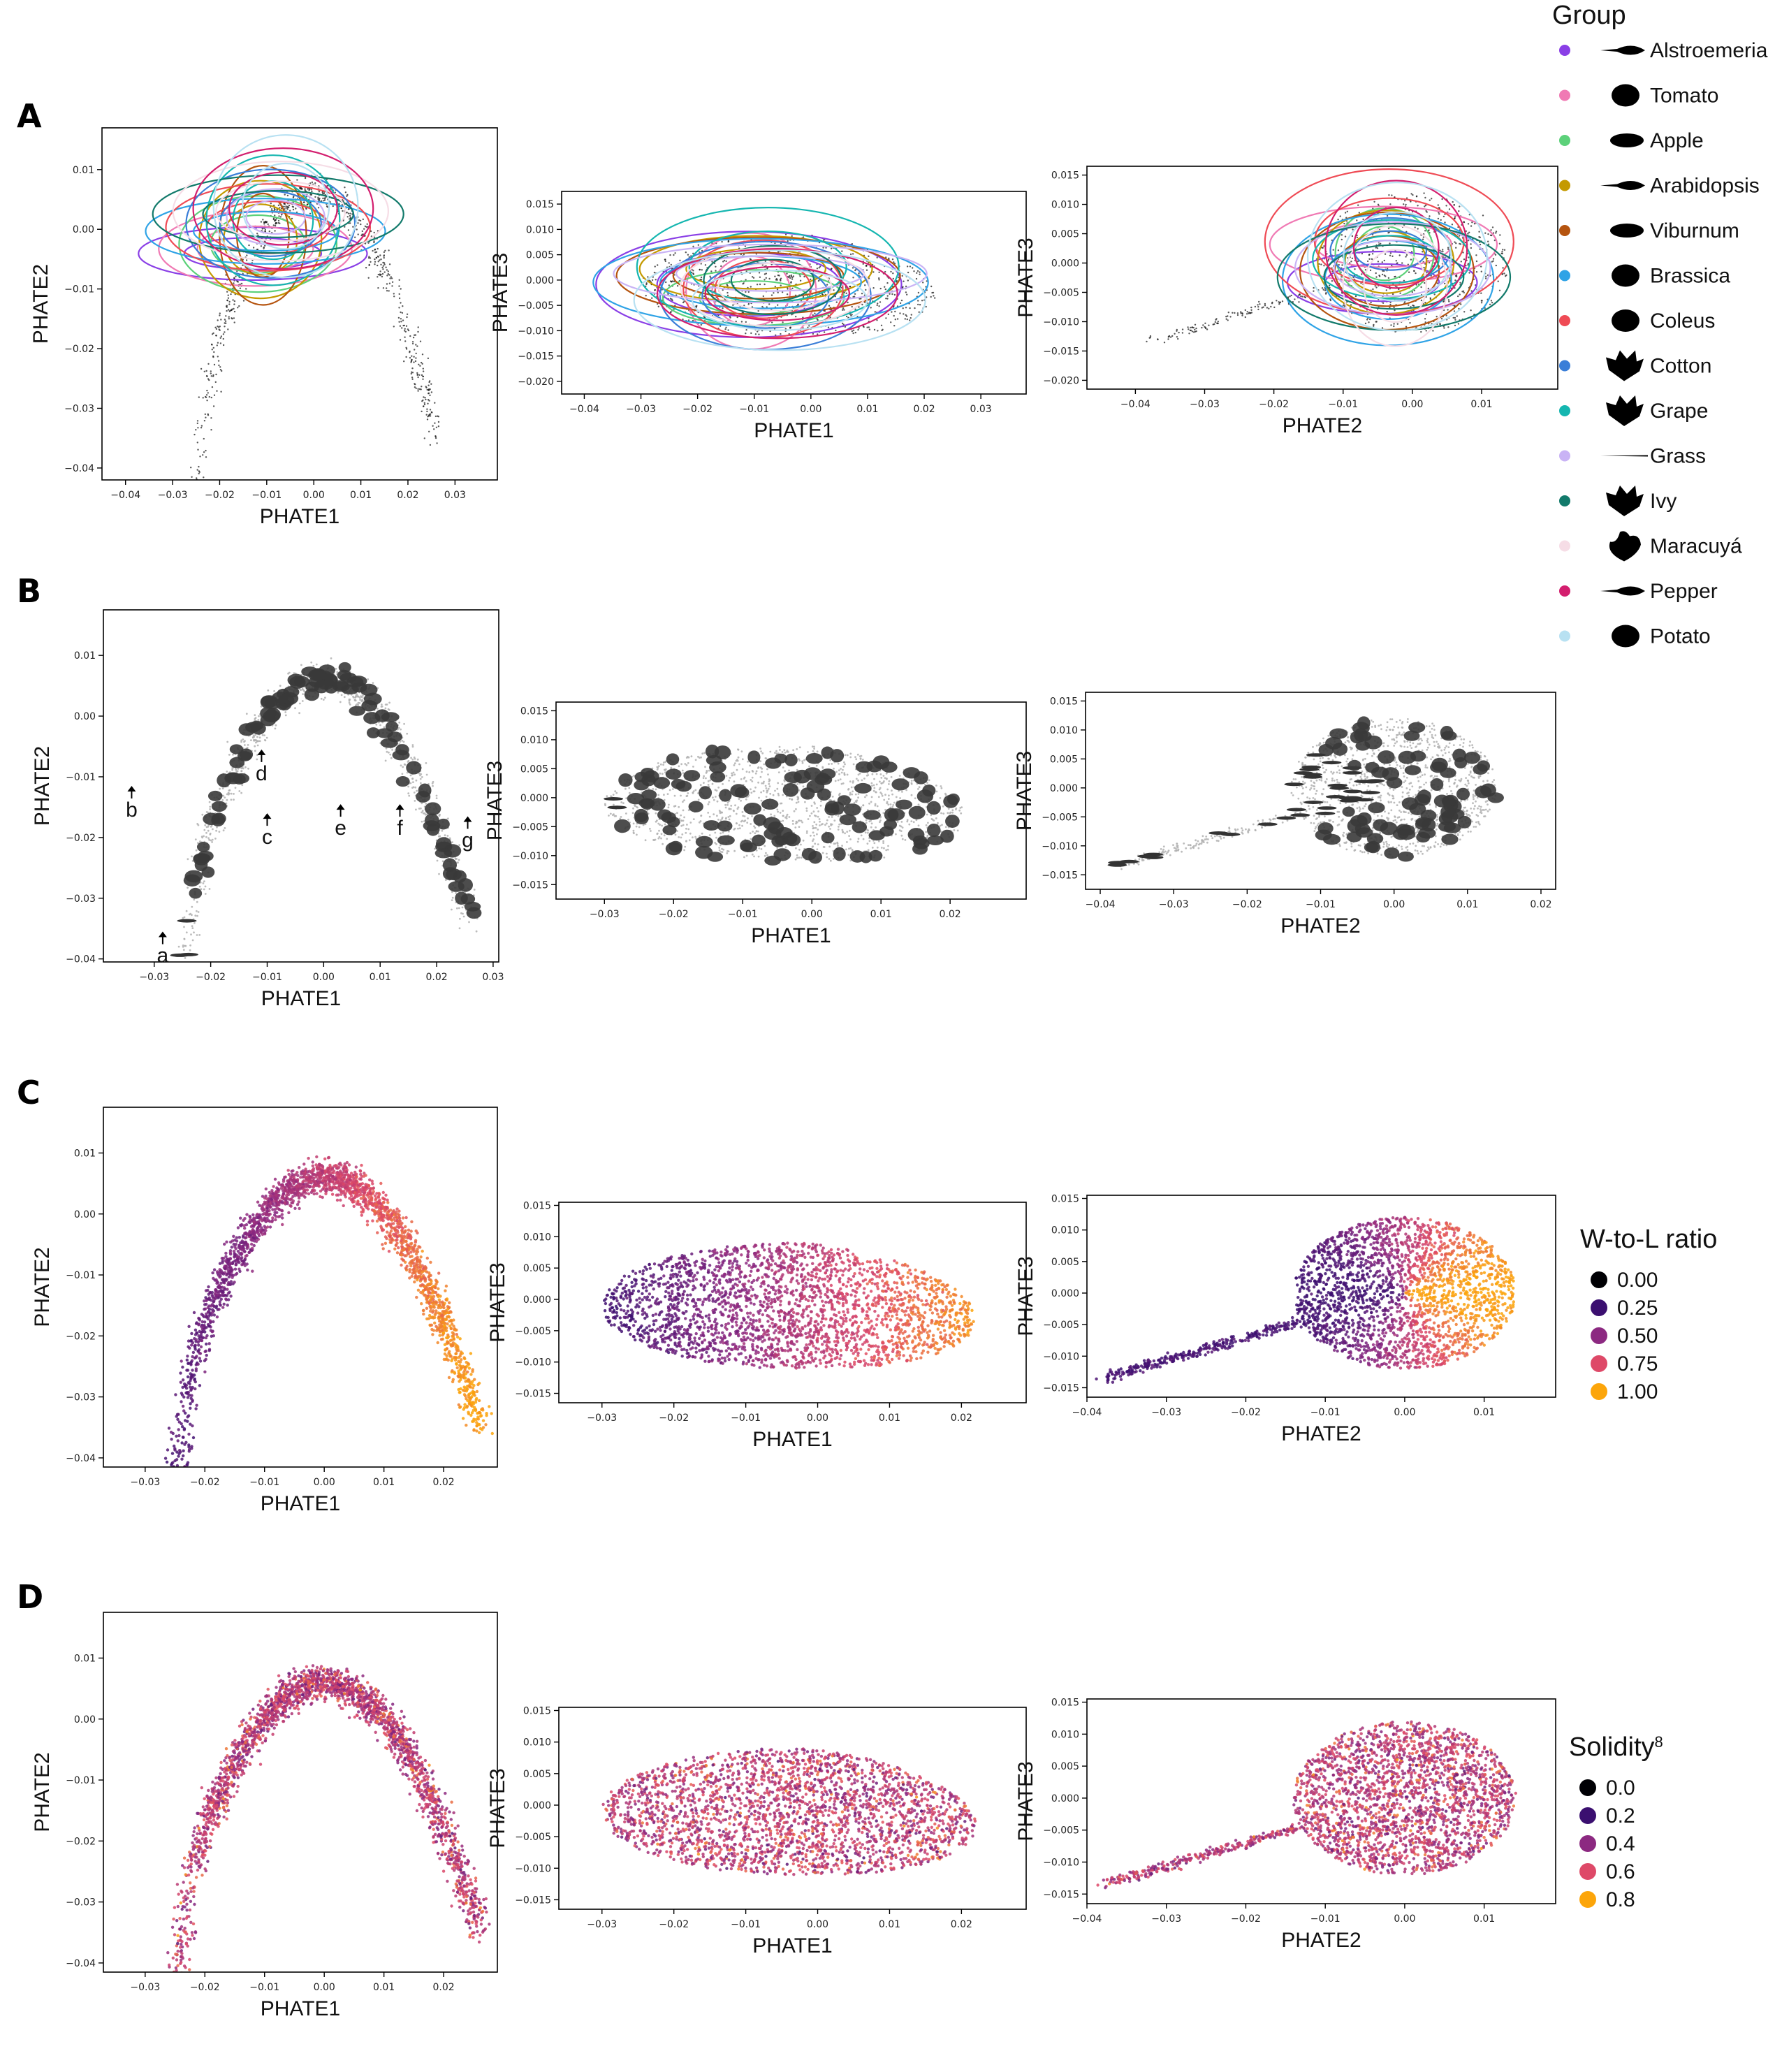 Image resolution: width=1775 pixels, height=2072 pixels. I want to click on x-tick-label: 0.01, so click(361, 496).